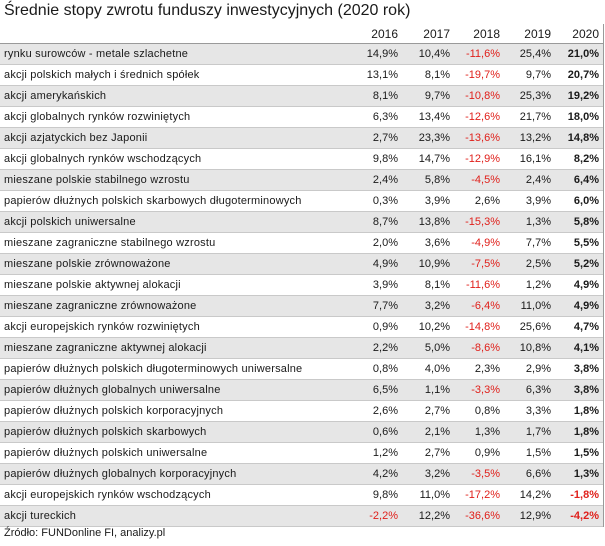 The width and height of the screenshot is (605, 546). What do you see at coordinates (529, 180) in the screenshot?
I see `return-cell-2019: 2,4%` at bounding box center [529, 180].